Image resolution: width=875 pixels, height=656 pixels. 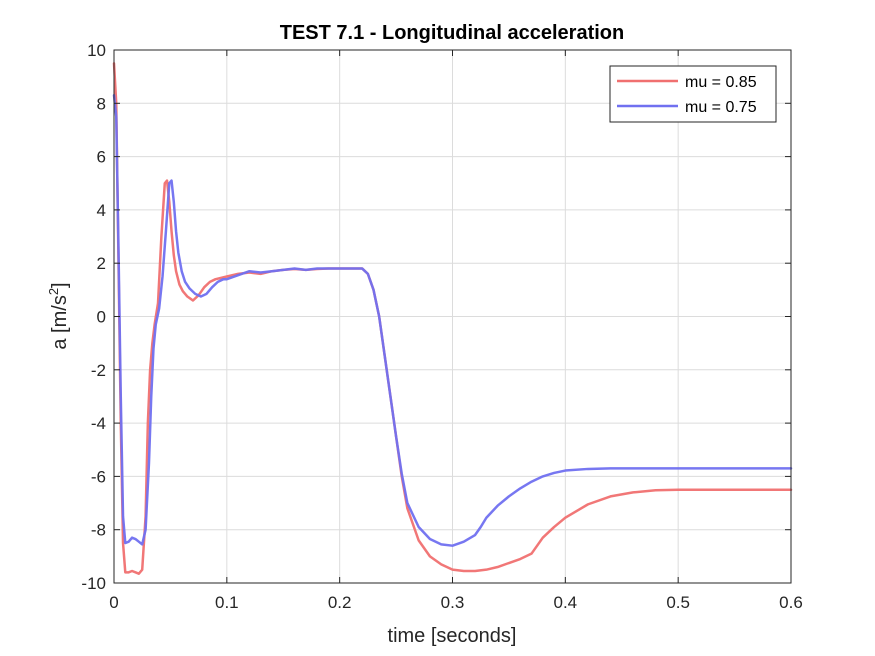 I want to click on x-tick-label: 0.3, so click(x=453, y=602).